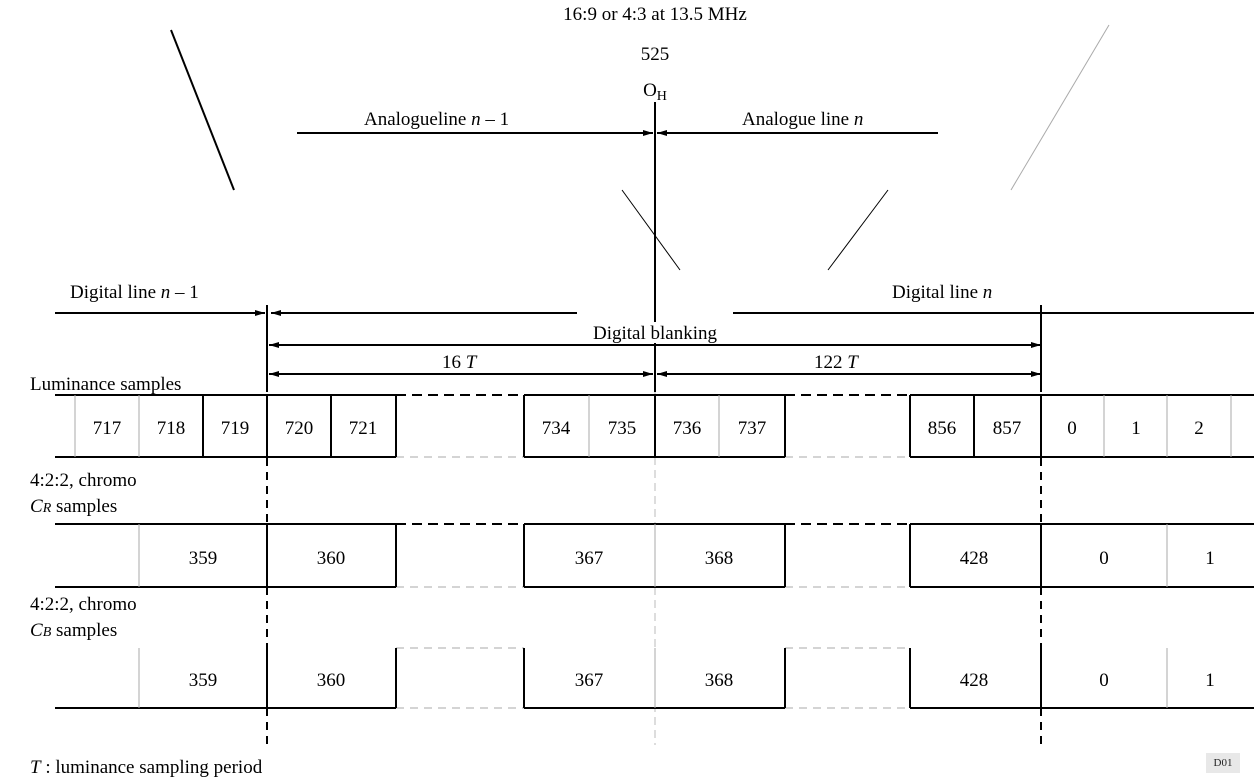 This screenshot has height=781, width=1257. What do you see at coordinates (460, 362) in the screenshot?
I see `span-16t-label: 16 T` at bounding box center [460, 362].